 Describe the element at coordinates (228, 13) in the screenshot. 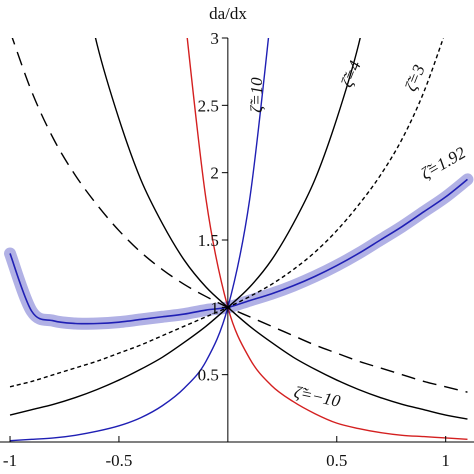

I see `y-axis-label: da/dx` at that location.